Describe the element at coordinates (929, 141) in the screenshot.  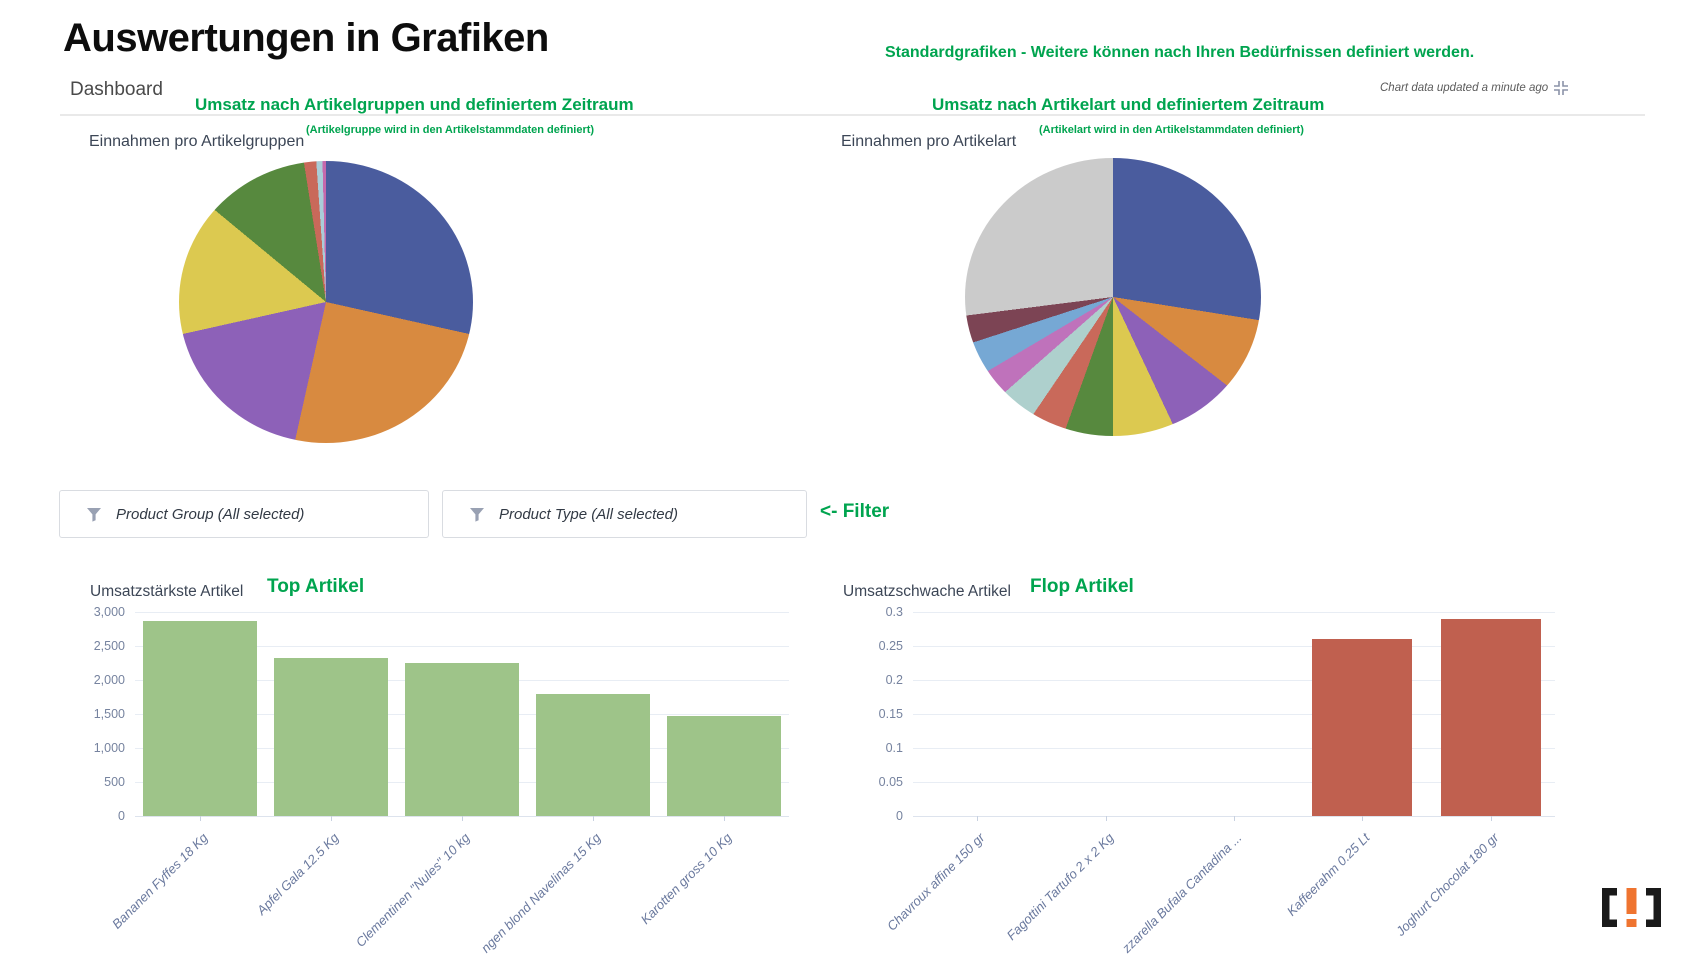
I see `right-pie-title: Einnahmen pro Artikelart` at that location.